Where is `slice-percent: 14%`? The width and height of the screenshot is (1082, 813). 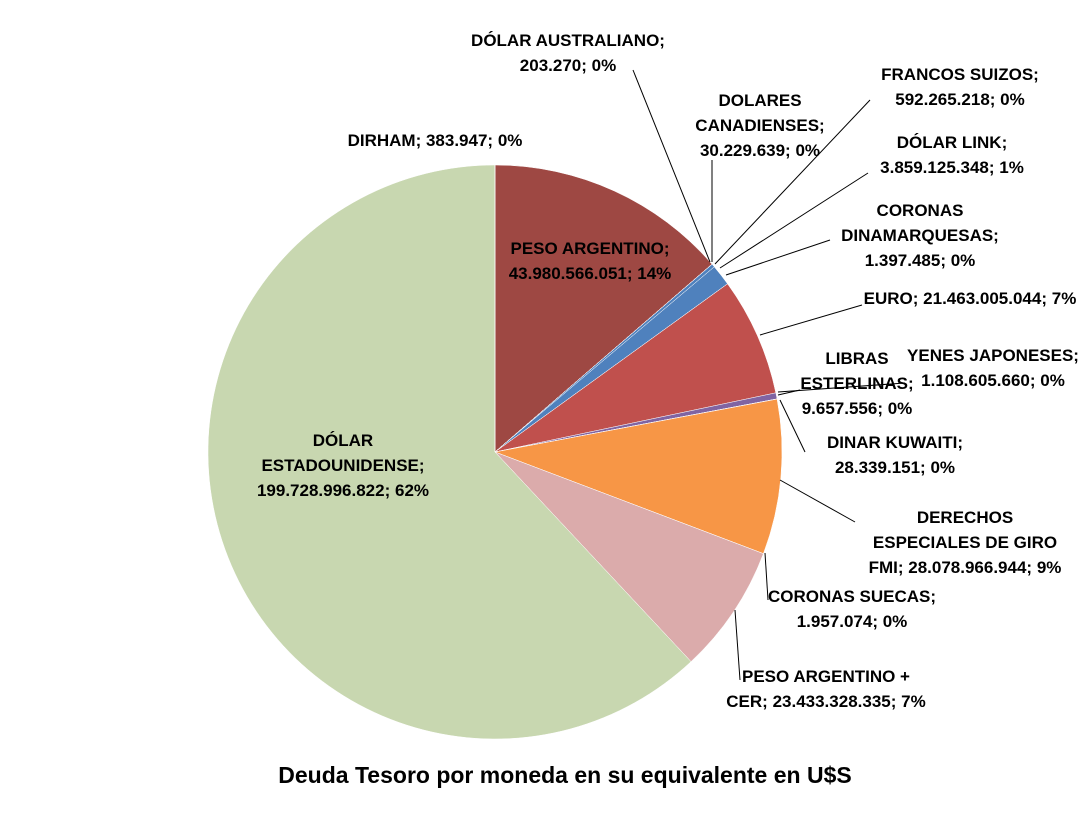
slice-percent: 14% is located at coordinates (654, 273).